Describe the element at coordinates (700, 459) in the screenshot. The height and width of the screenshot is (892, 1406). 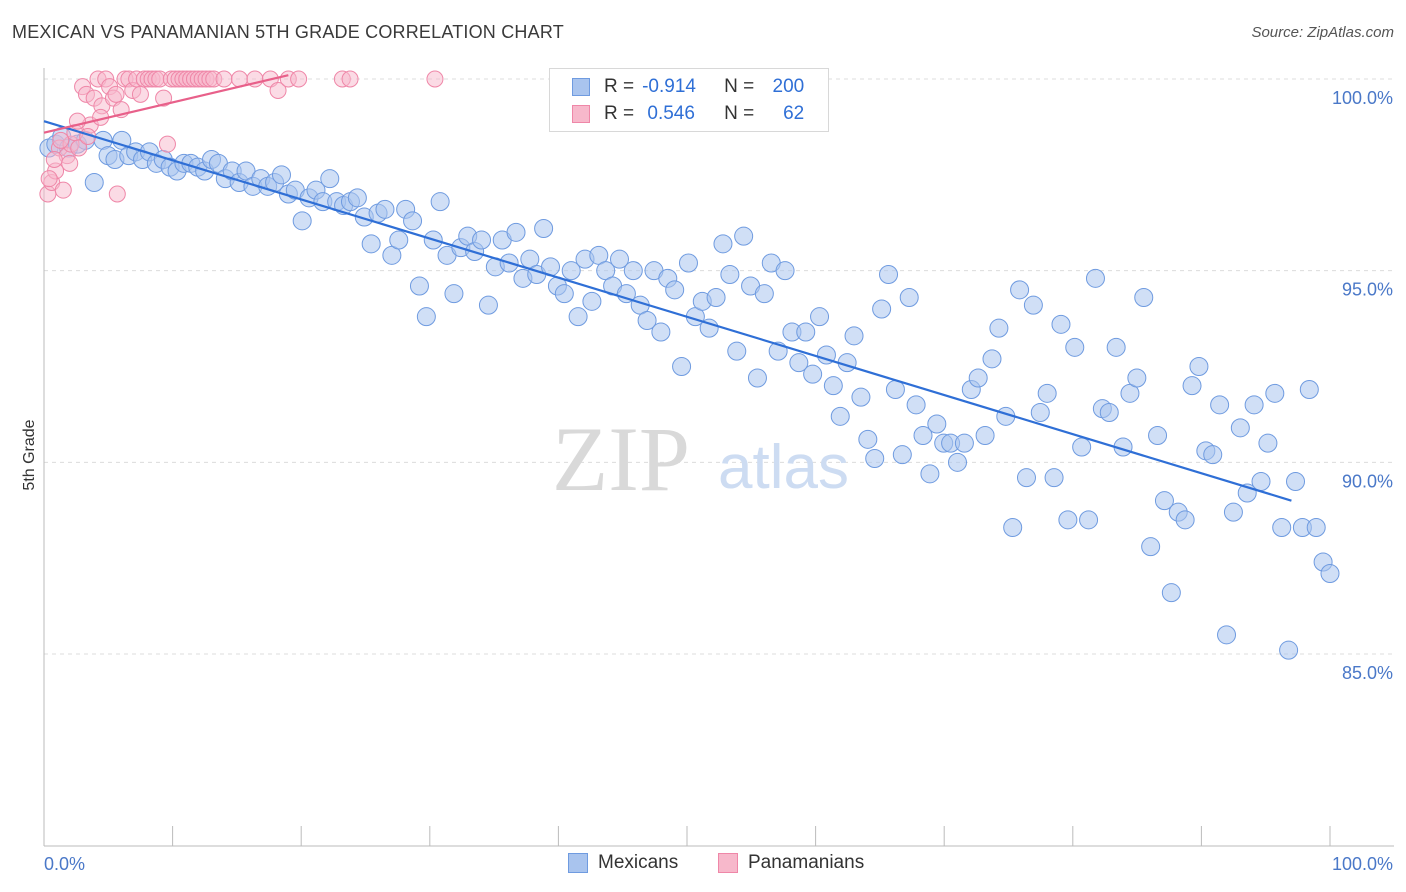
I see `watermark: ZIP atlas` at that location.